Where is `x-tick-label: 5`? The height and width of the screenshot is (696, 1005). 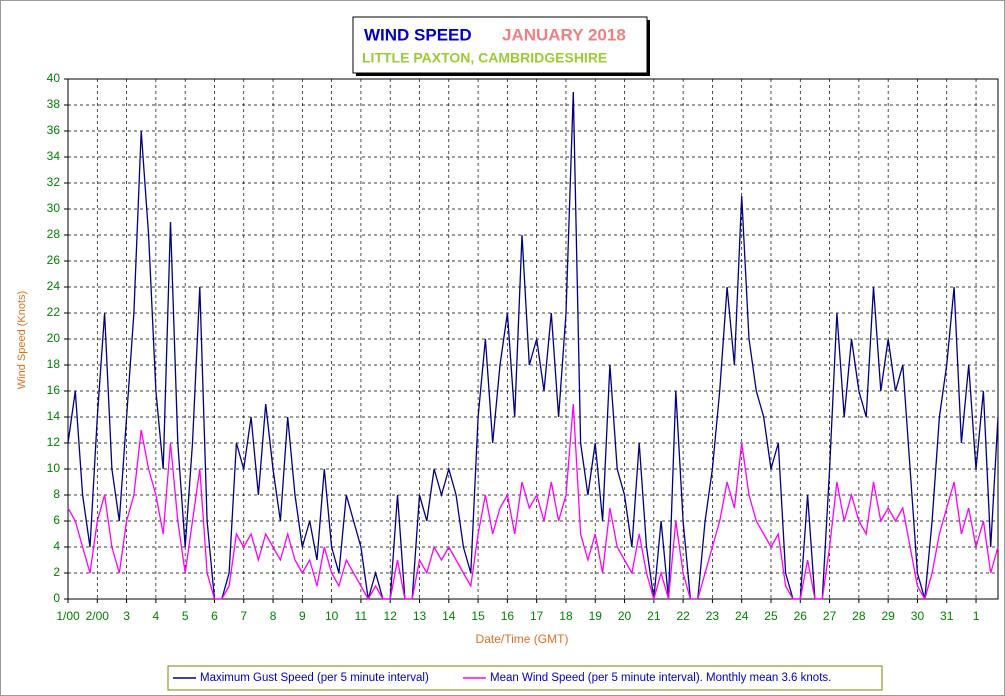
x-tick-label: 5 is located at coordinates (185, 616).